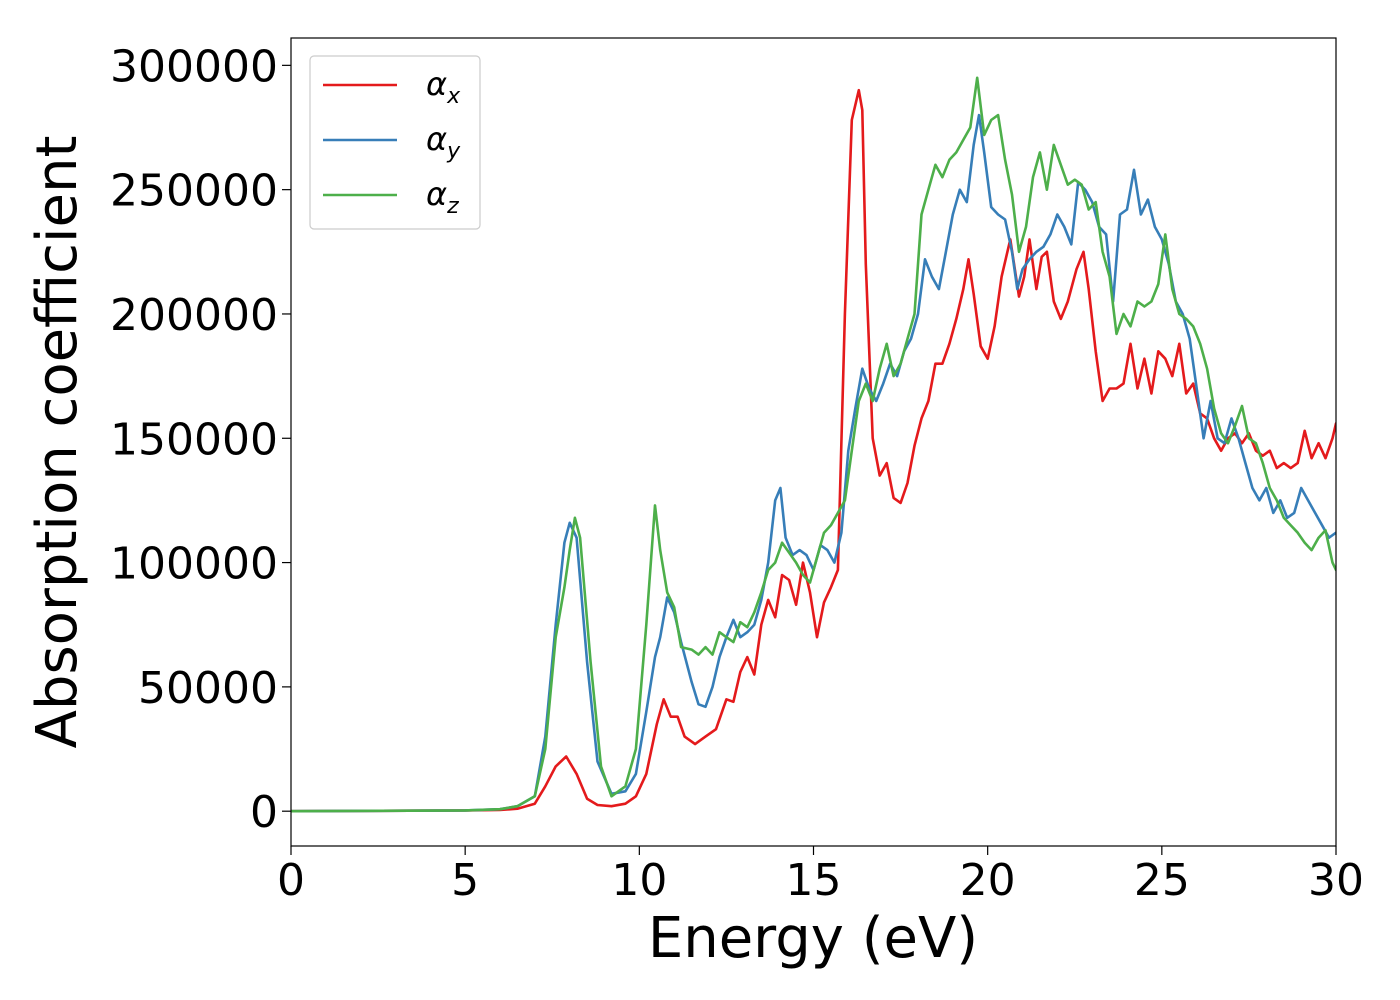  I want to click on y-tick-label: 200000, so click(194, 315).